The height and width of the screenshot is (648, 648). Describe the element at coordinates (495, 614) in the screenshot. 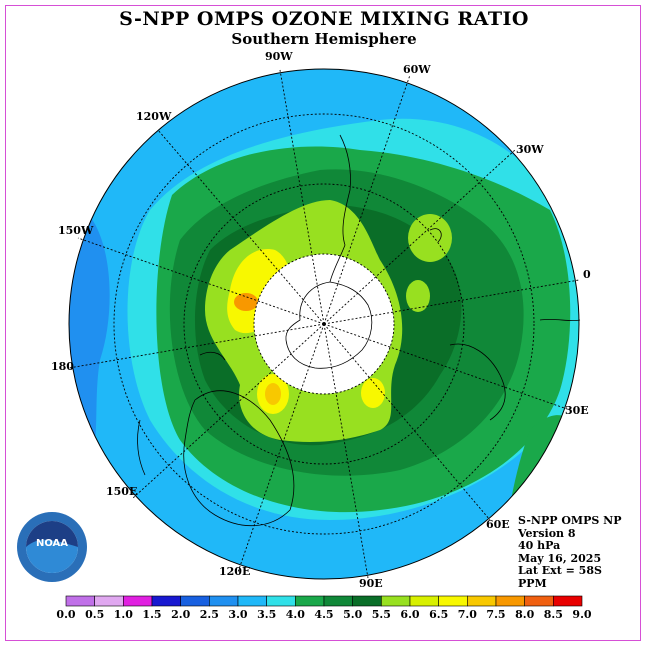

I see `colorbar-label: 7.5` at that location.